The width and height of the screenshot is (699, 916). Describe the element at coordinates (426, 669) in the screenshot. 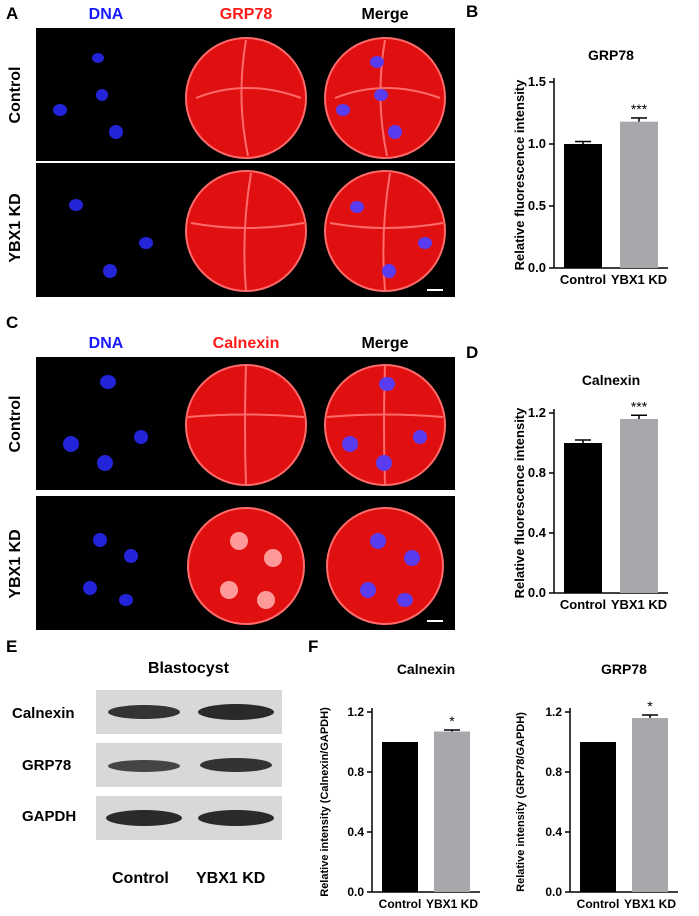

I see `chart-f1-title: Calnexin` at that location.